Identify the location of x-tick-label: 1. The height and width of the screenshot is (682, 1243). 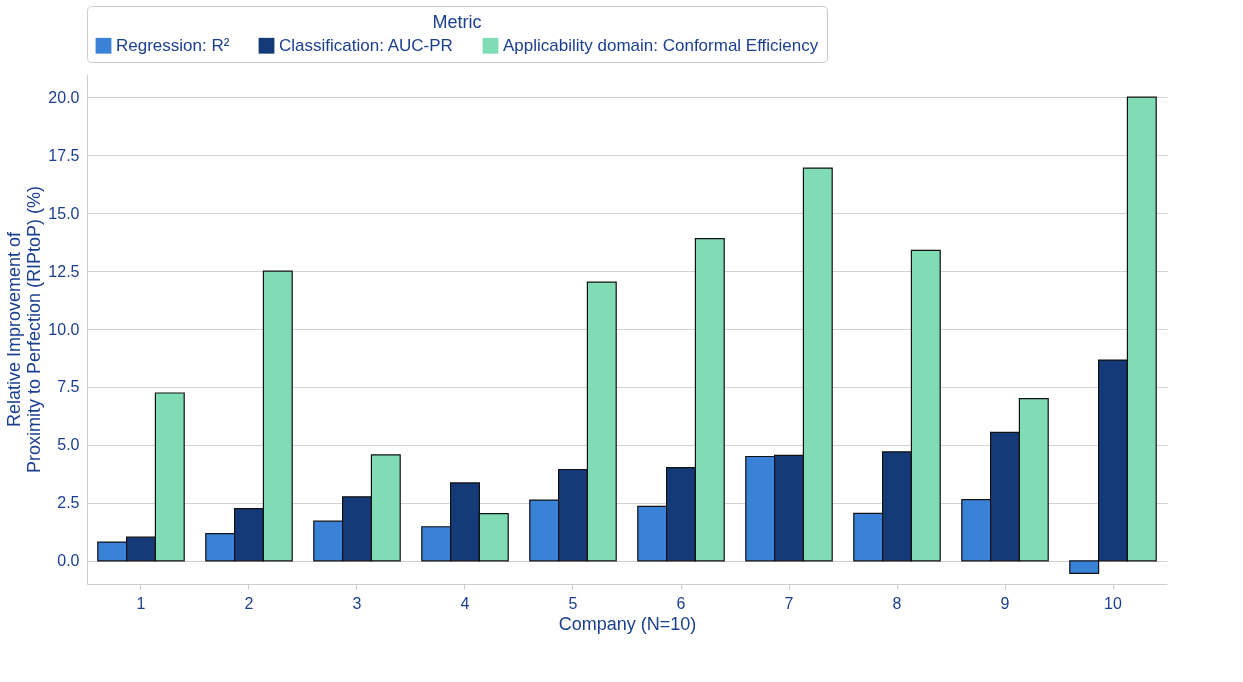
(141, 603).